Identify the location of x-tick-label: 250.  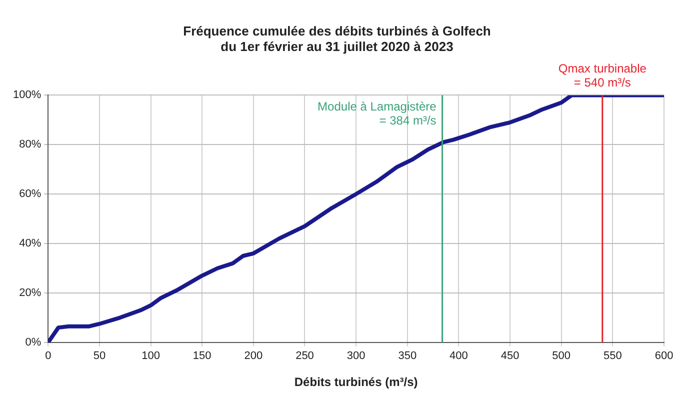
(305, 356).